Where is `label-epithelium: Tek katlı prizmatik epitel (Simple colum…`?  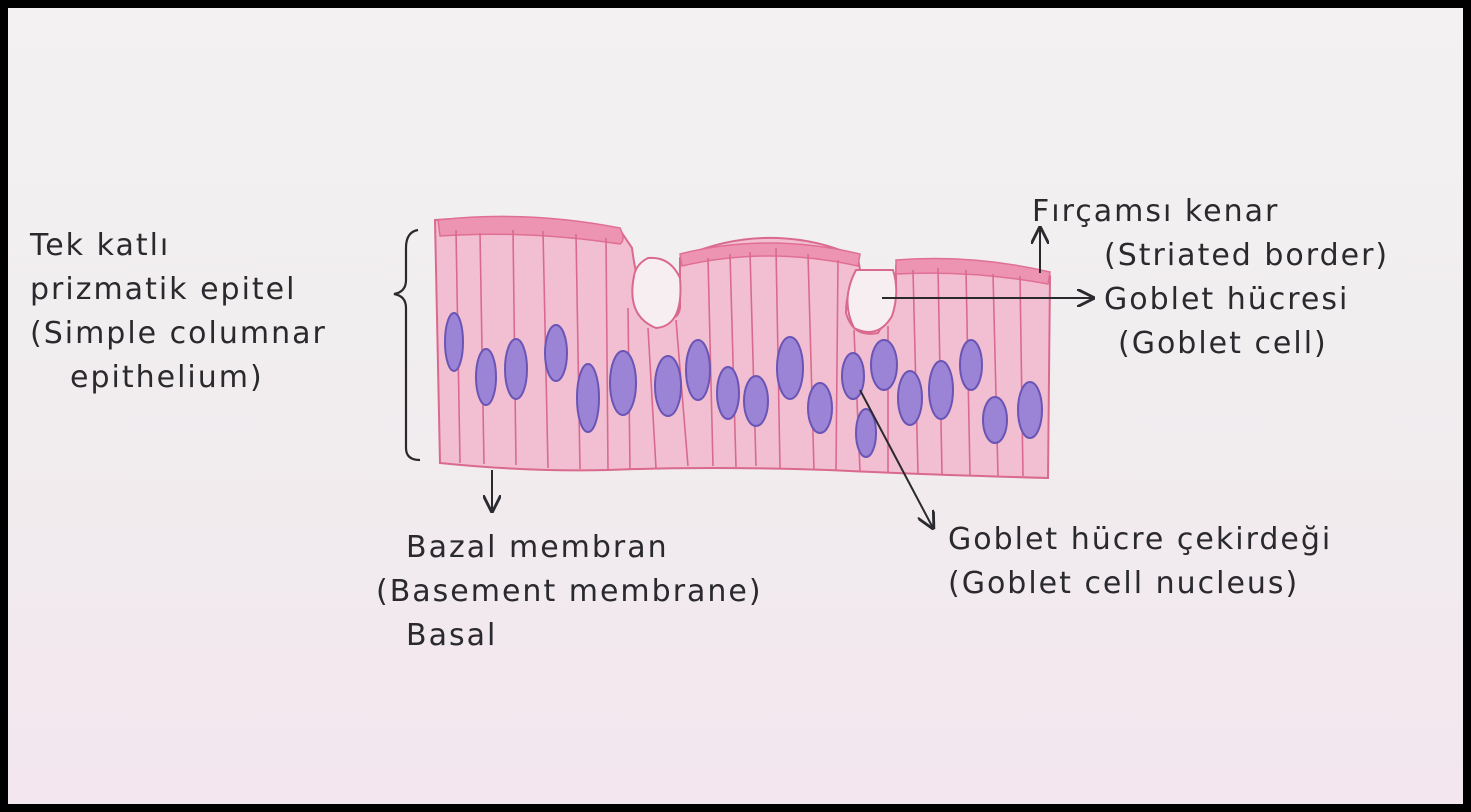 label-epithelium: Tek katlı prizmatik epitel (Simple colum… is located at coordinates (178, 312).